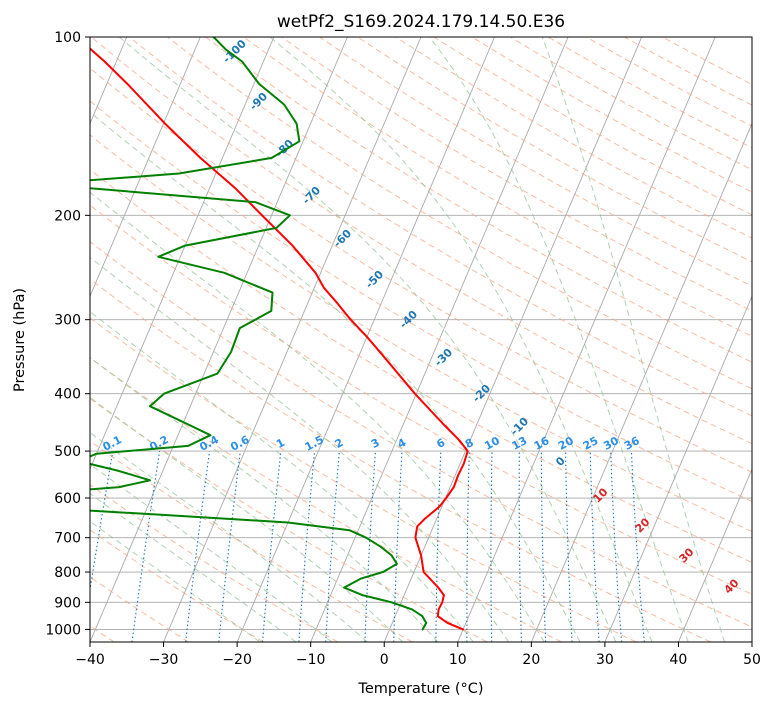 The width and height of the screenshot is (775, 708). Describe the element at coordinates (237, 660) in the screenshot. I see `x-tick-label: −20` at that location.